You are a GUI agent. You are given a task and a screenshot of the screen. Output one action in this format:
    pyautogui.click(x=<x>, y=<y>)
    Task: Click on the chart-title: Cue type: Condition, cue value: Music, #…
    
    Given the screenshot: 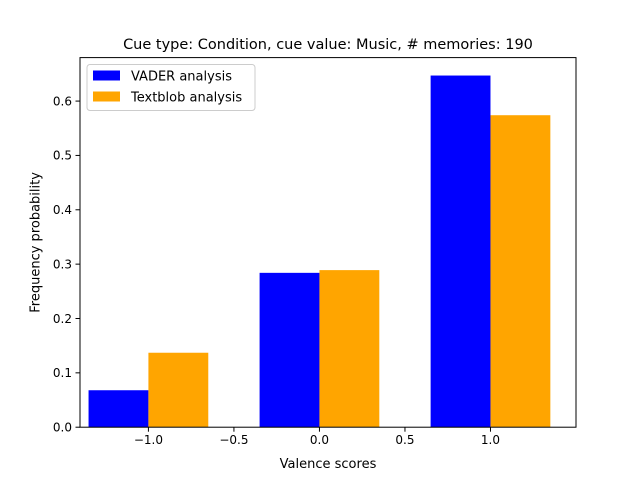 What is the action you would take?
    pyautogui.click(x=328, y=45)
    